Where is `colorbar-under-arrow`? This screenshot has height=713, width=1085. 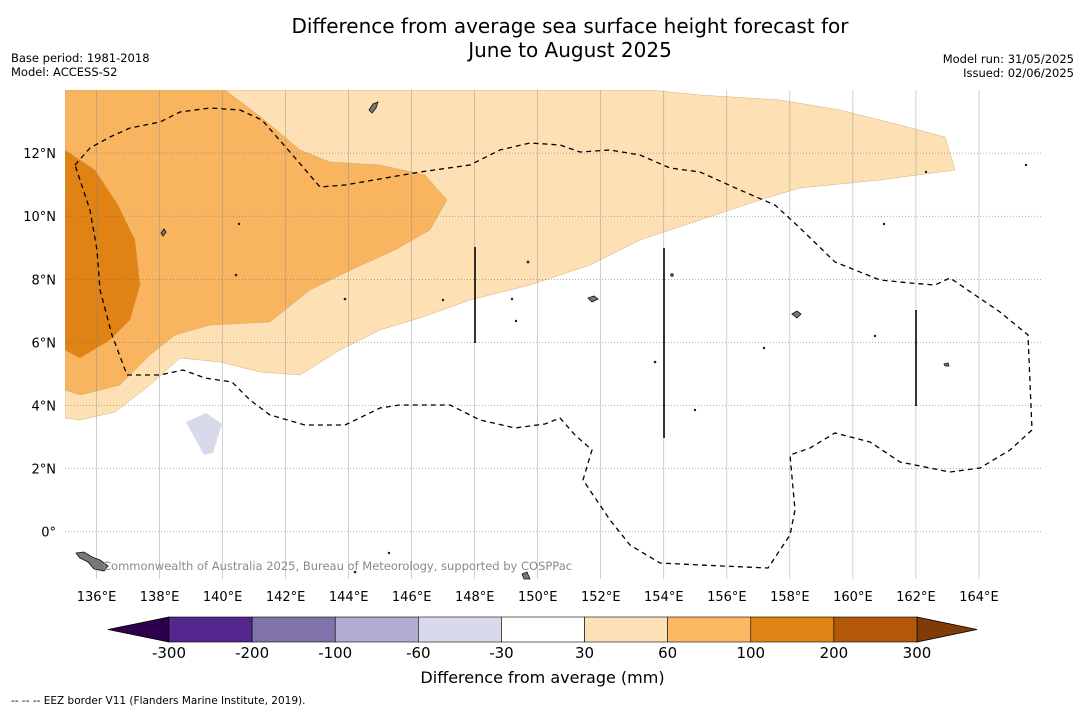
colorbar-under-arrow is located at coordinates (138, 629).